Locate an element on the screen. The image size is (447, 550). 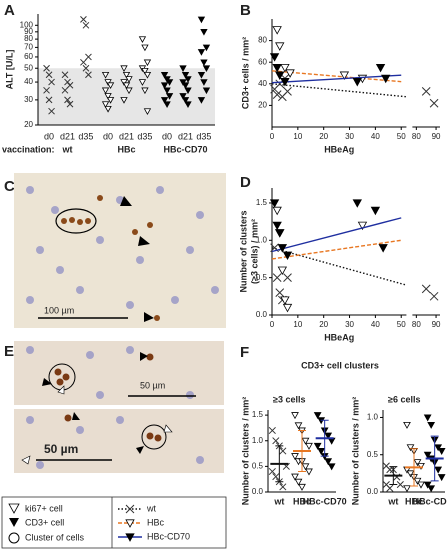
micrograph-e: 50 µm 50 µm is located at coordinates (119, 407).